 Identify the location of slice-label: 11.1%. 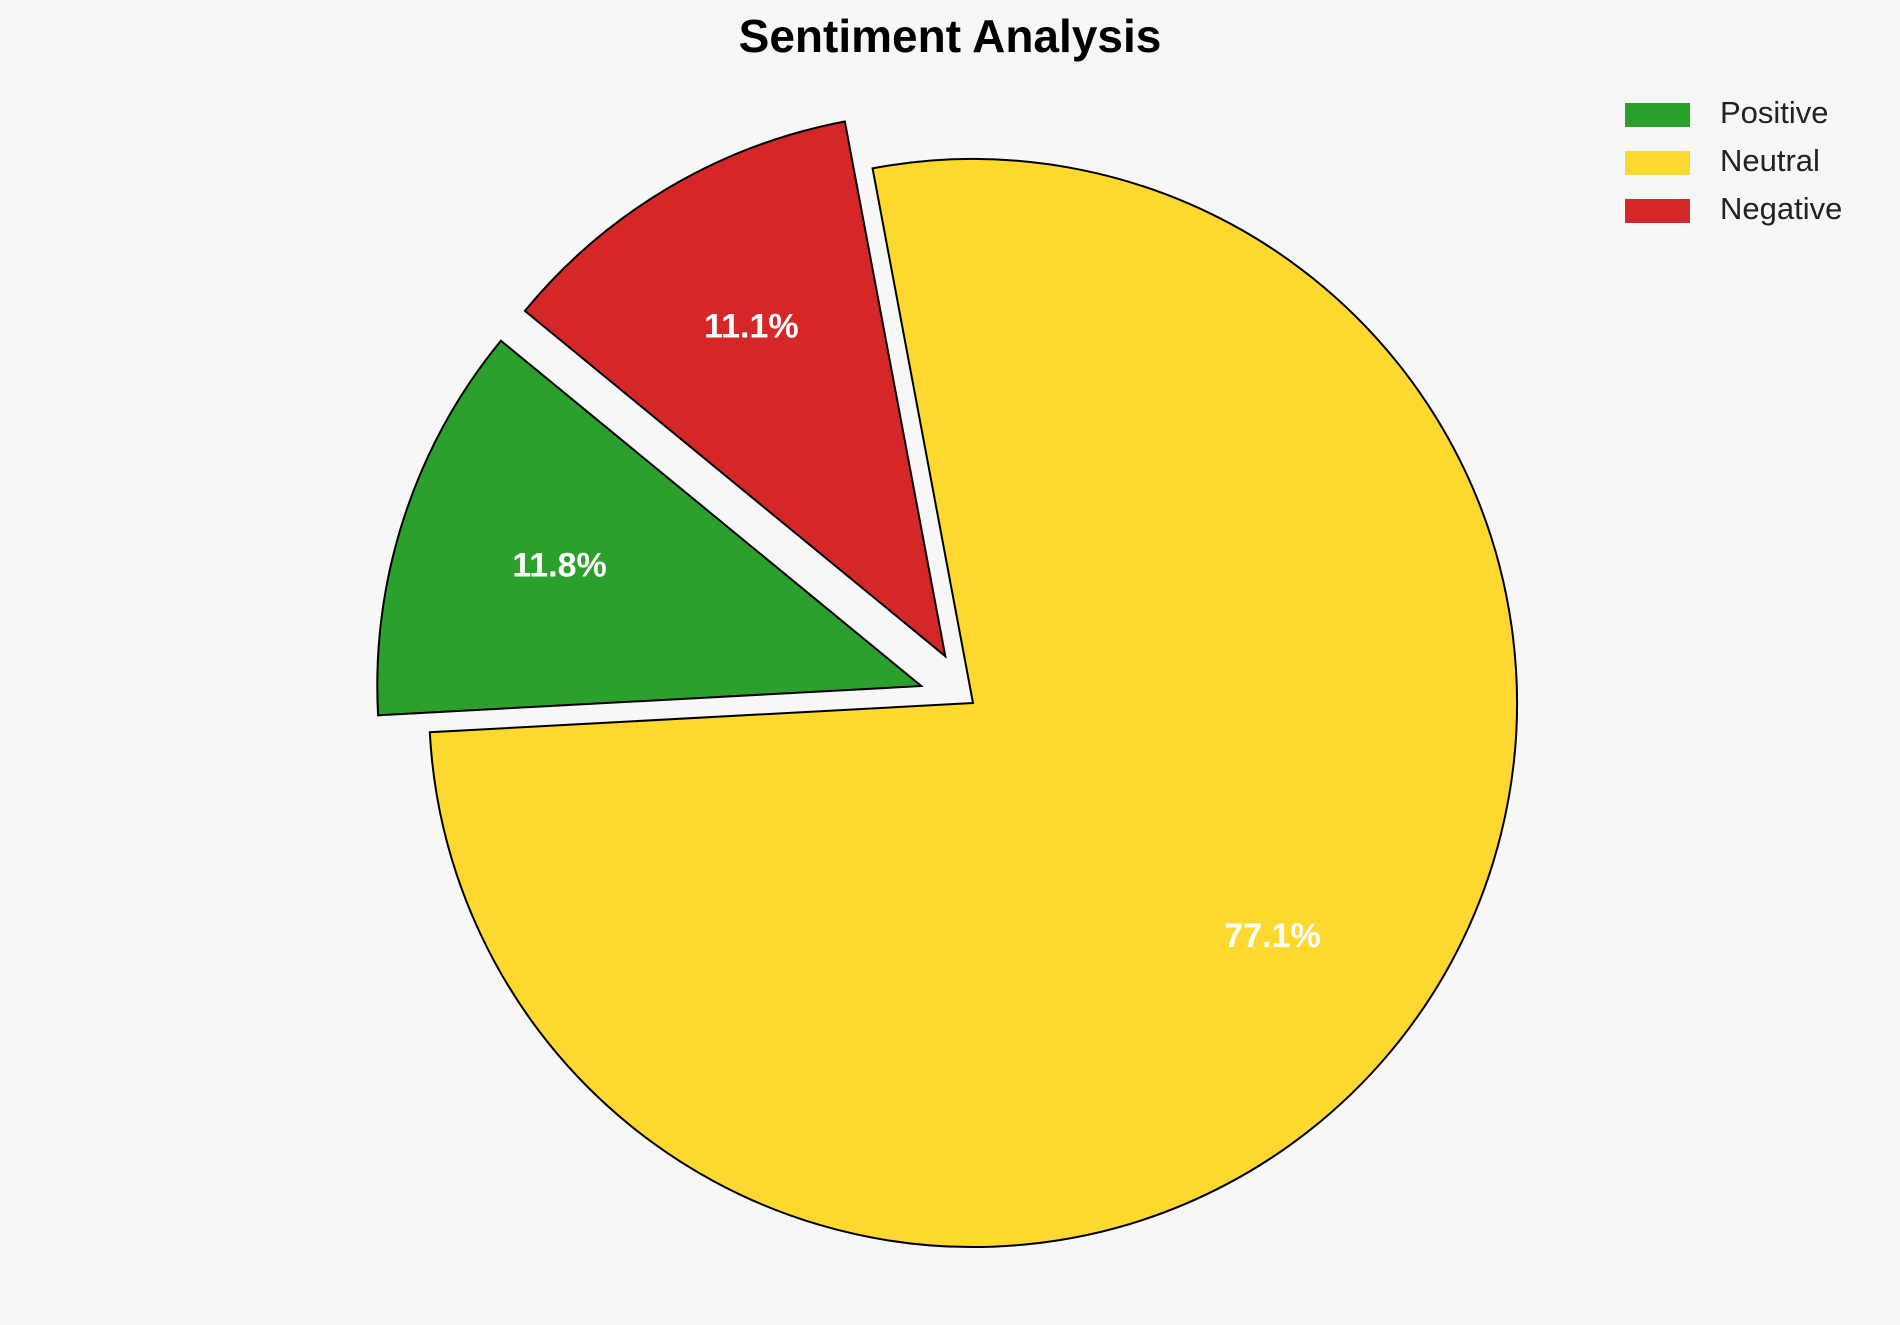
(751, 326).